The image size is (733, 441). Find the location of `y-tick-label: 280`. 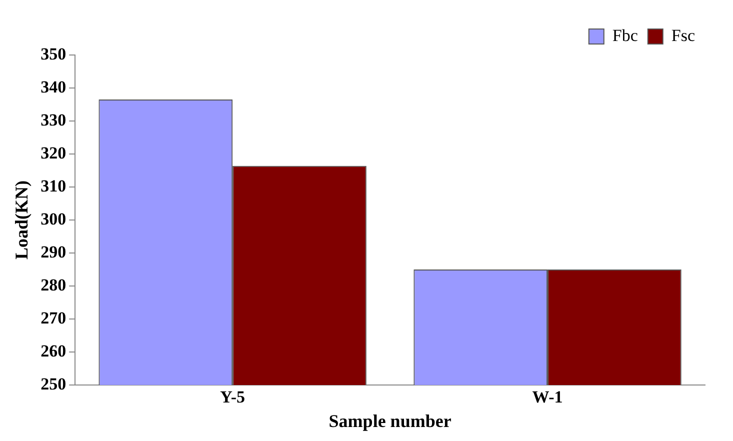

y-tick-label: 280 is located at coordinates (53, 284).